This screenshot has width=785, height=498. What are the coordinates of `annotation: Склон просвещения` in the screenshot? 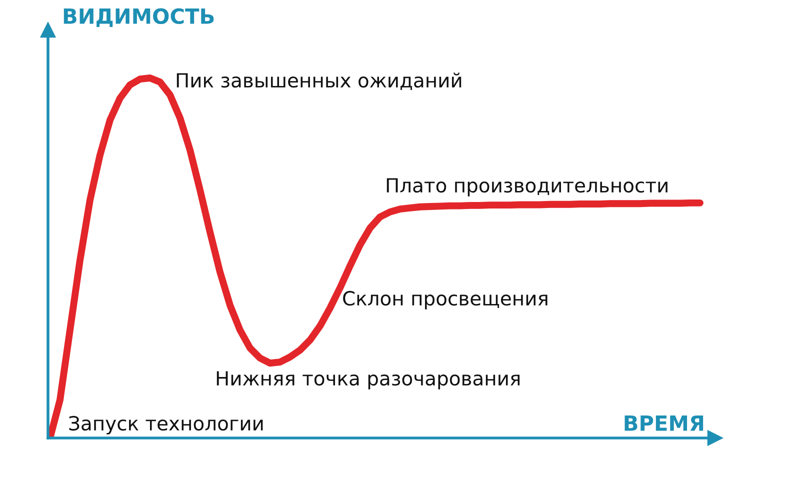 It's located at (445, 300).